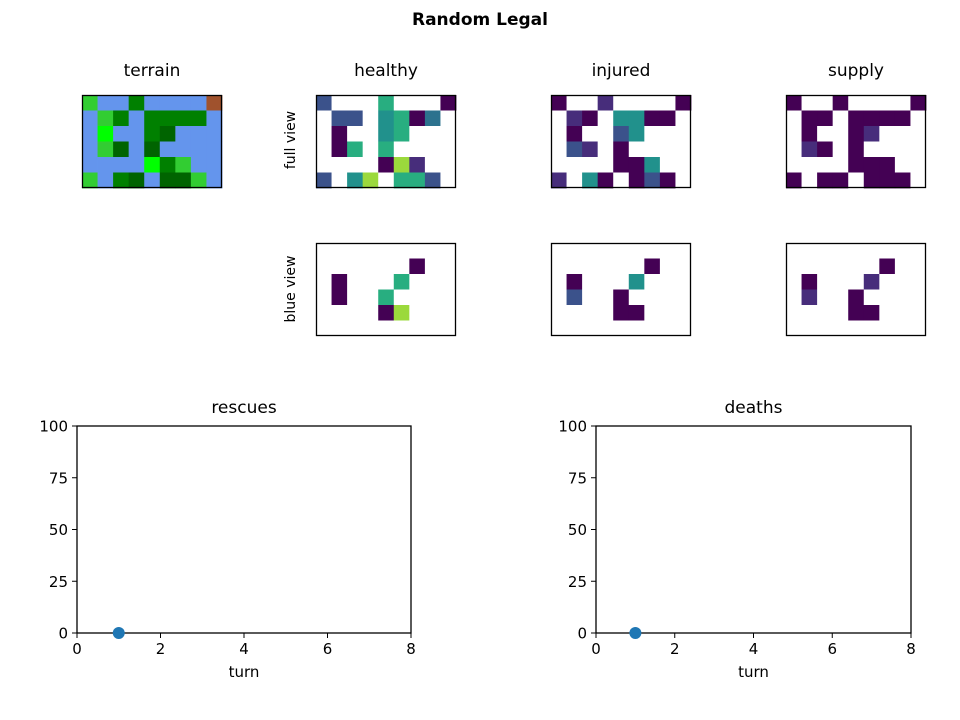 The height and width of the screenshot is (720, 960). Describe the element at coordinates (328, 649) in the screenshot. I see `x-tick-label: 6` at that location.